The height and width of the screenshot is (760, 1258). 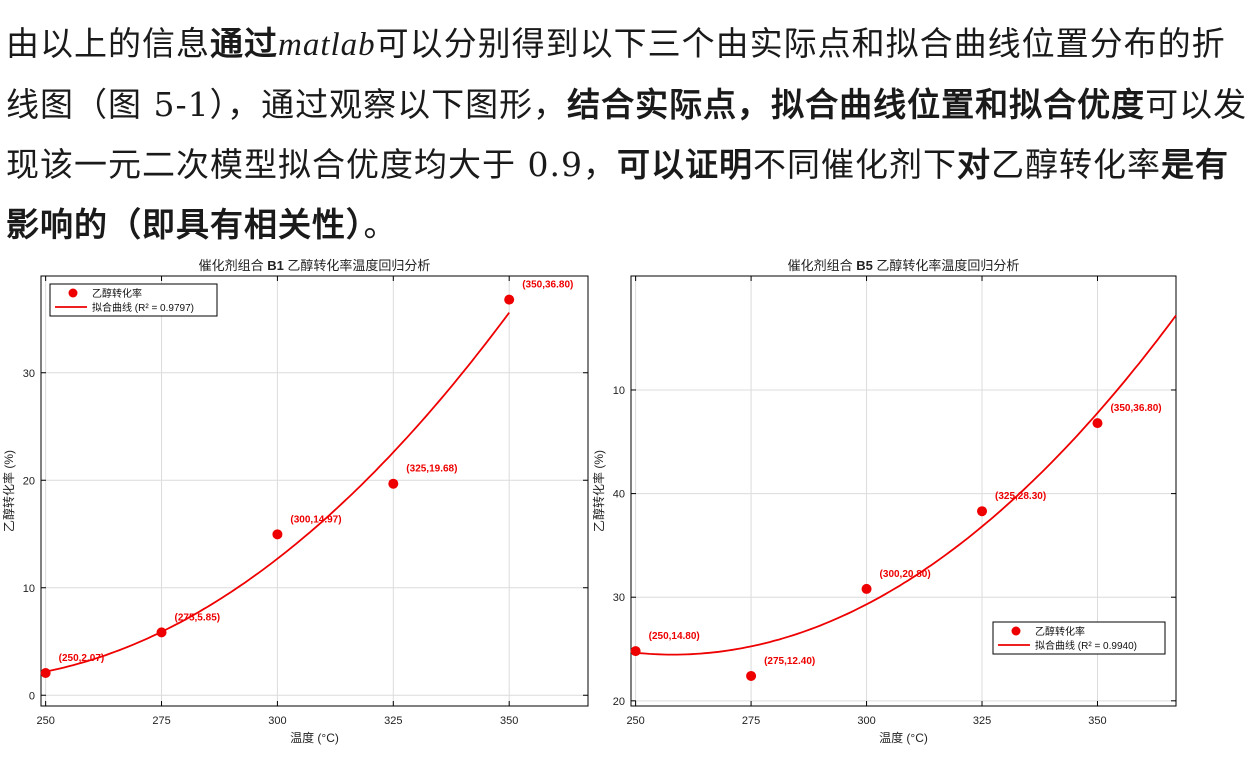 What do you see at coordinates (327, 45) in the screenshot?
I see `paragraph-segment: matlab` at bounding box center [327, 45].